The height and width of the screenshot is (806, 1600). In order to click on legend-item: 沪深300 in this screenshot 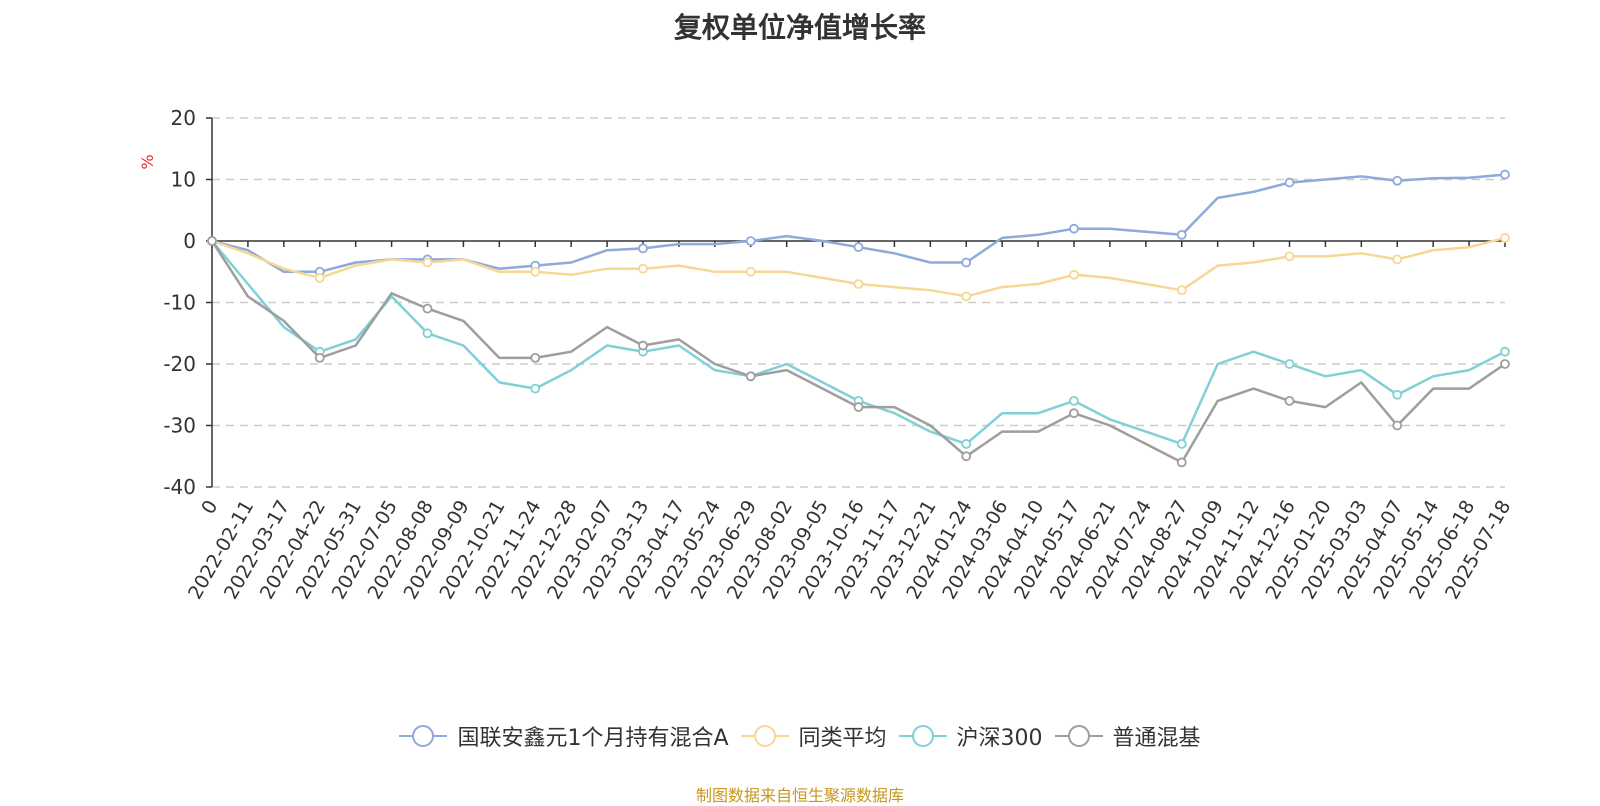, I will do `click(970, 736)`.